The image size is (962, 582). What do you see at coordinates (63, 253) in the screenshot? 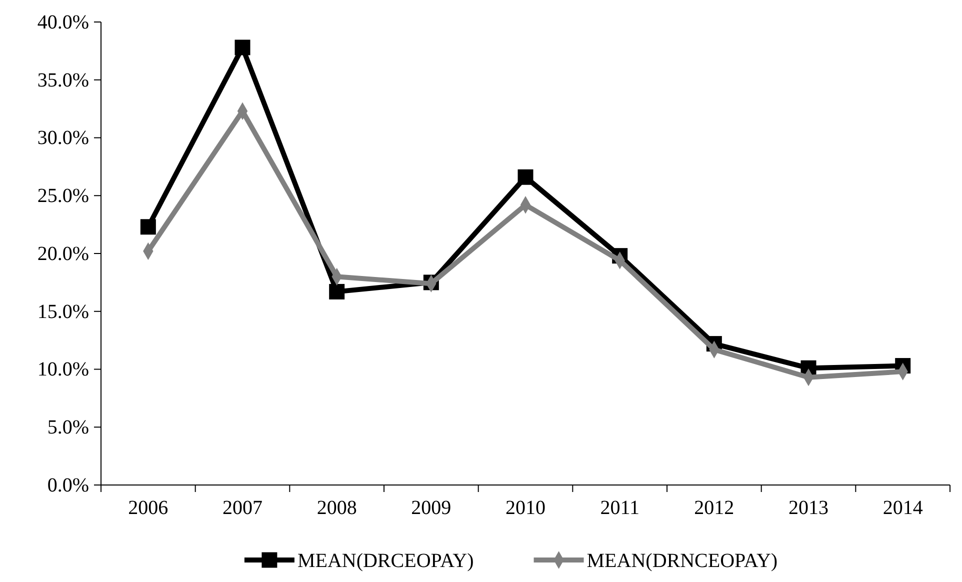
I see `y-tick-label: 20.0%` at bounding box center [63, 253].